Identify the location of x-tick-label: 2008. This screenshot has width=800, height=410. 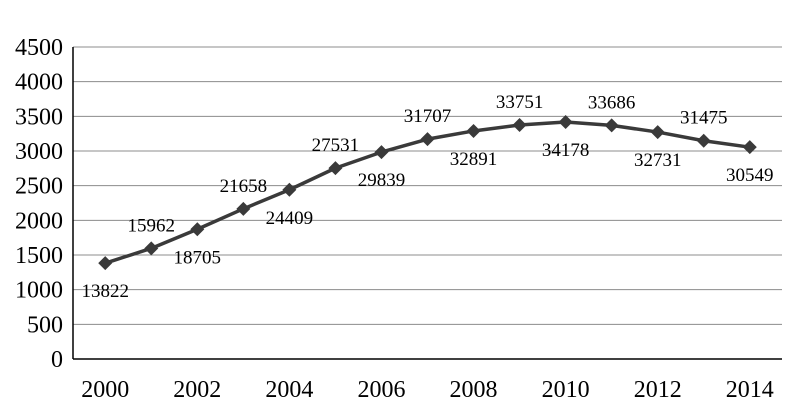
(474, 390).